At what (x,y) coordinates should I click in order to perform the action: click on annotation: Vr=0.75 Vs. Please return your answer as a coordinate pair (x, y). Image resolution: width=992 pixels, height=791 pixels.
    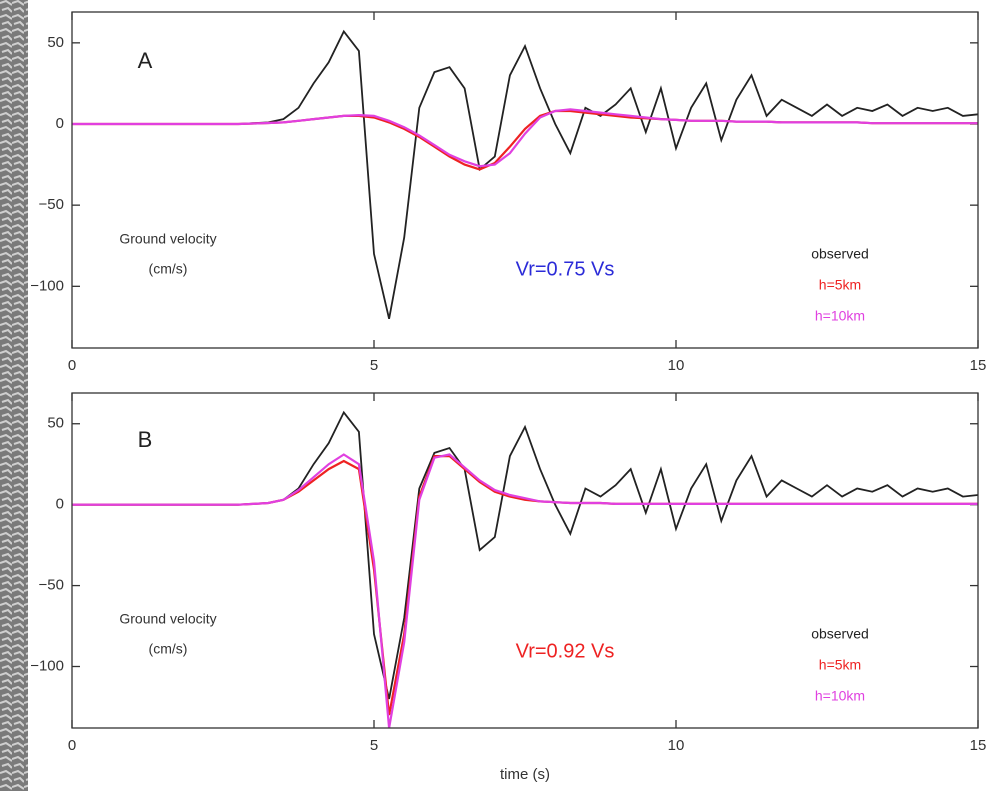
    Looking at the image, I should click on (565, 269).